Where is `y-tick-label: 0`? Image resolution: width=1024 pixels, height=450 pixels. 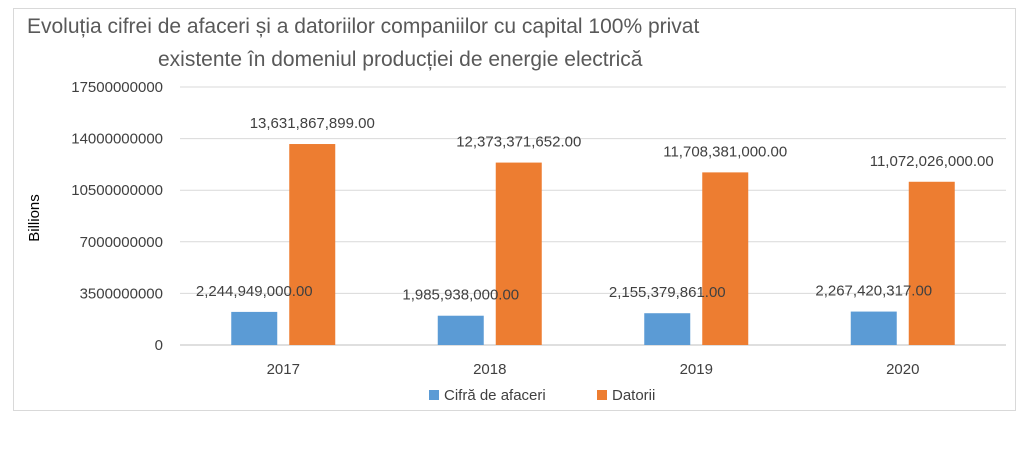 y-tick-label: 0 is located at coordinates (159, 345).